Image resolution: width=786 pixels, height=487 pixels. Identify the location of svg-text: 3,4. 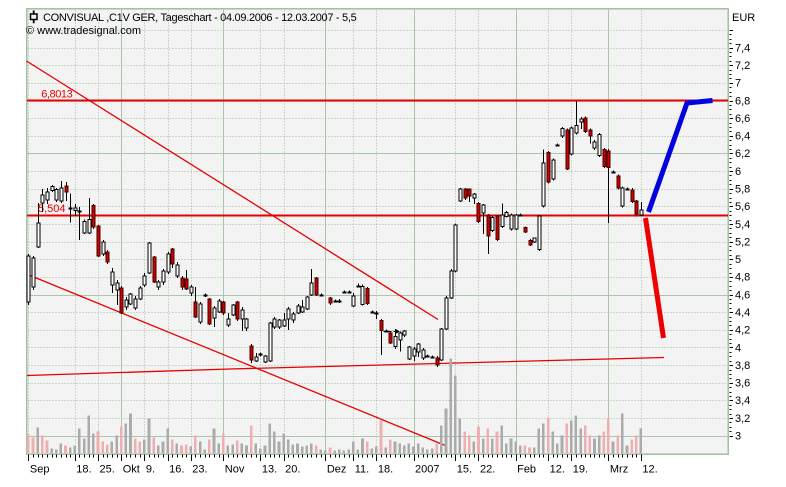
(742, 401).